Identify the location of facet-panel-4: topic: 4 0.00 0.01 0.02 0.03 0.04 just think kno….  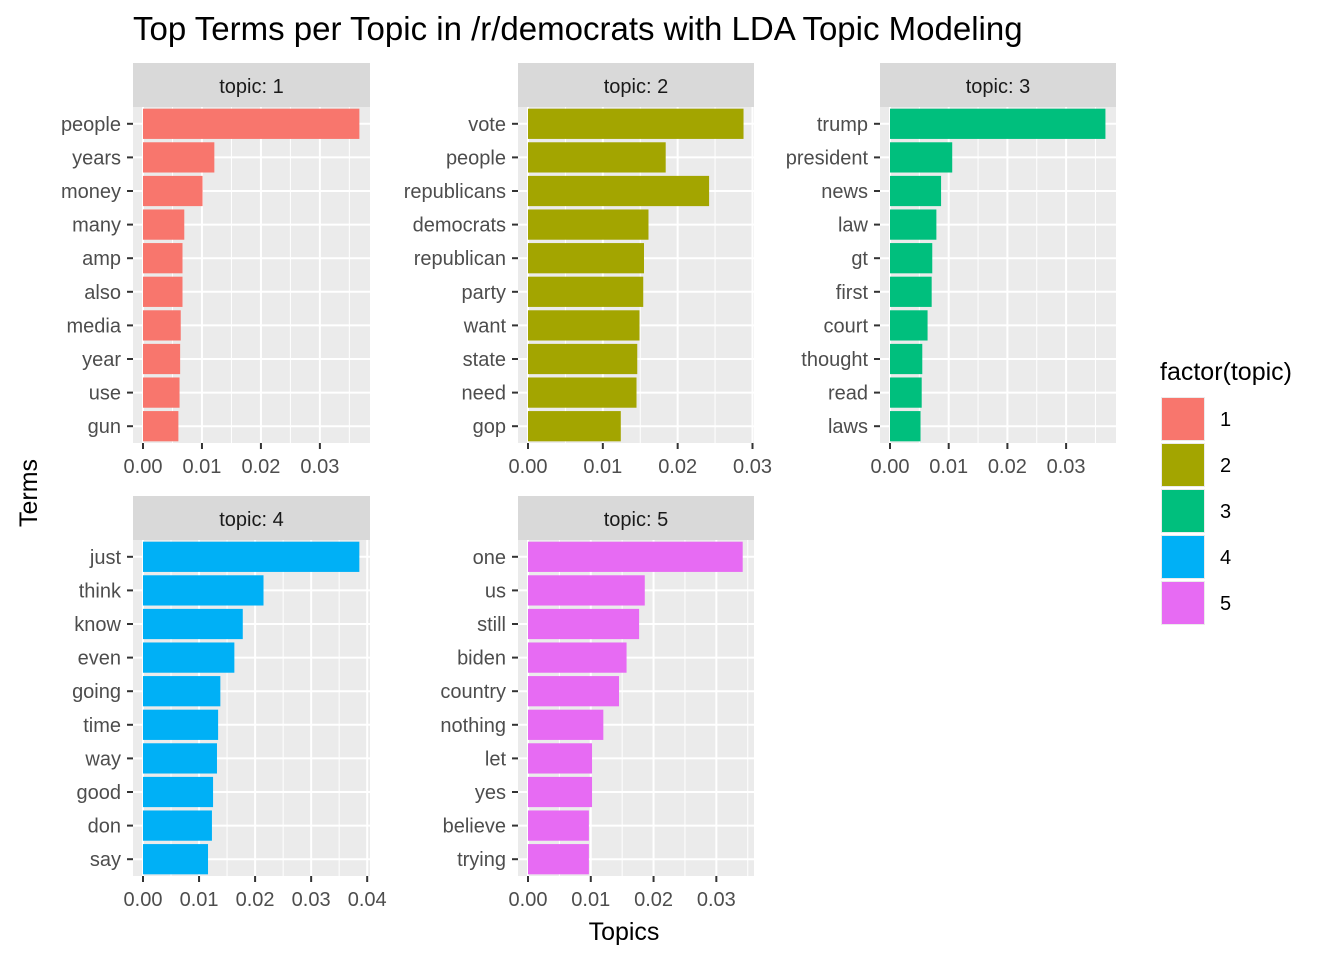
(229, 703).